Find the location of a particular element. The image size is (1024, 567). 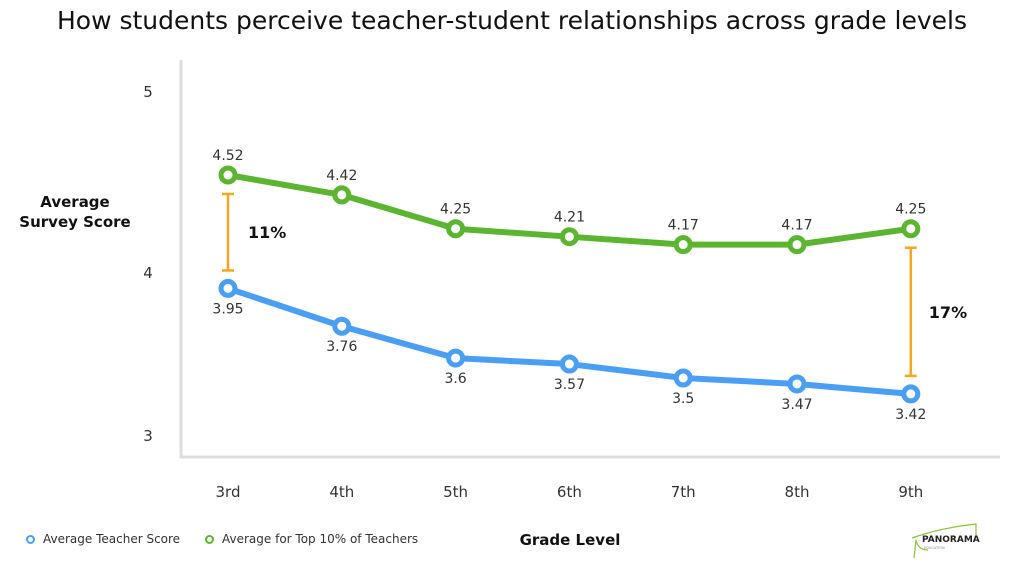

data-label: 3.5 is located at coordinates (683, 399).